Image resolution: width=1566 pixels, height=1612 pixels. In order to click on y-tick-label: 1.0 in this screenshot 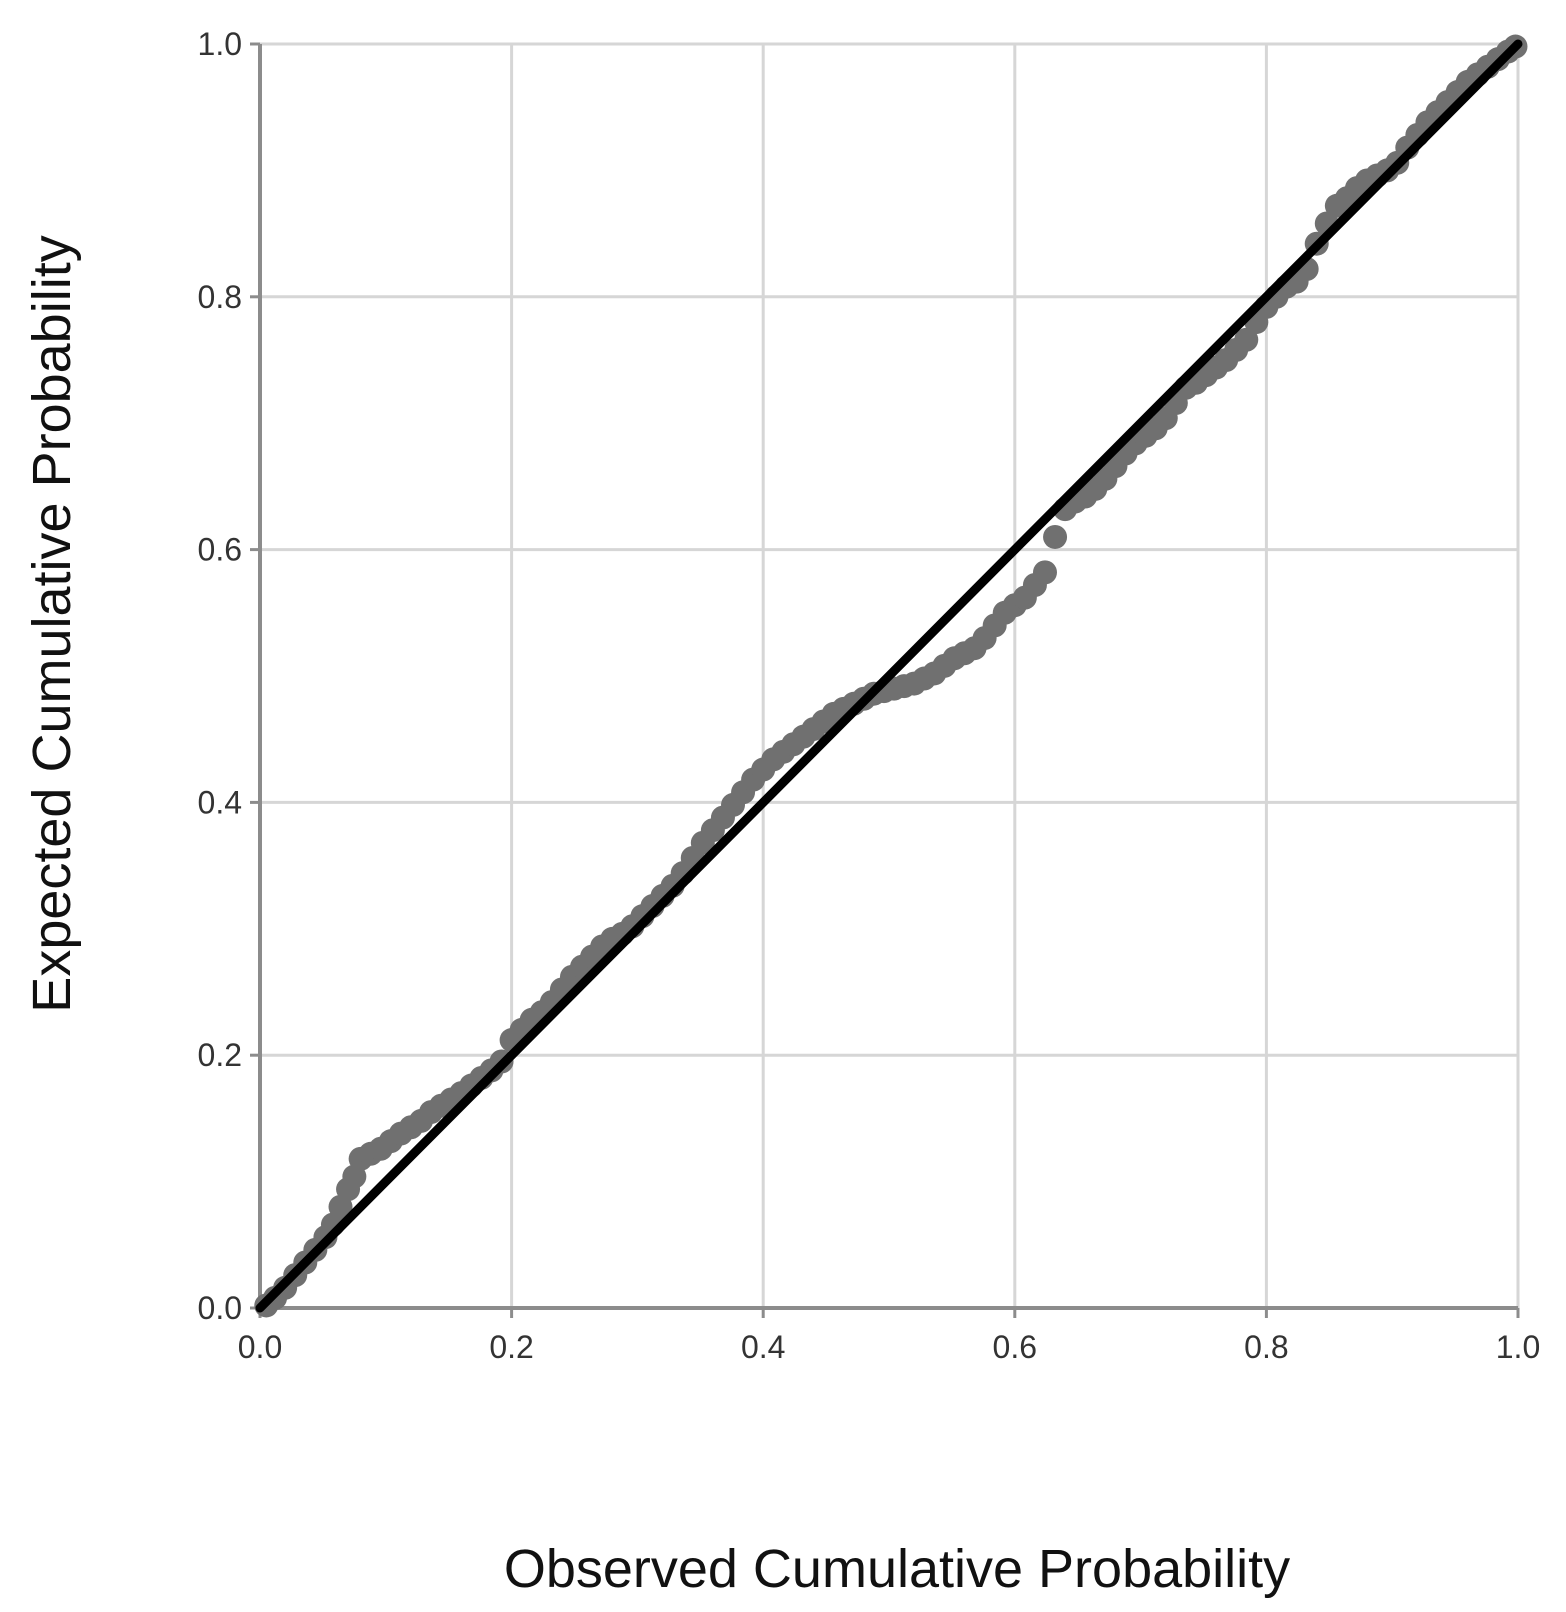, I will do `click(220, 44)`.